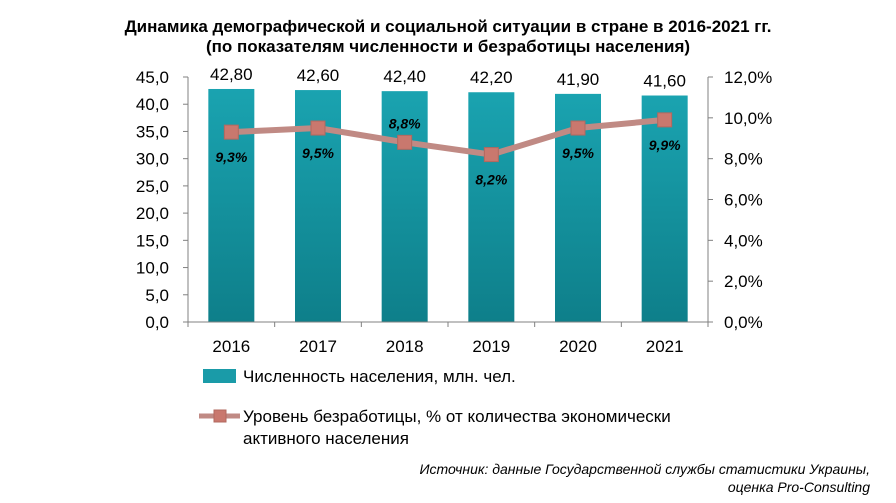  I want to click on unemployment-value-label: 8,2%, so click(491, 180).